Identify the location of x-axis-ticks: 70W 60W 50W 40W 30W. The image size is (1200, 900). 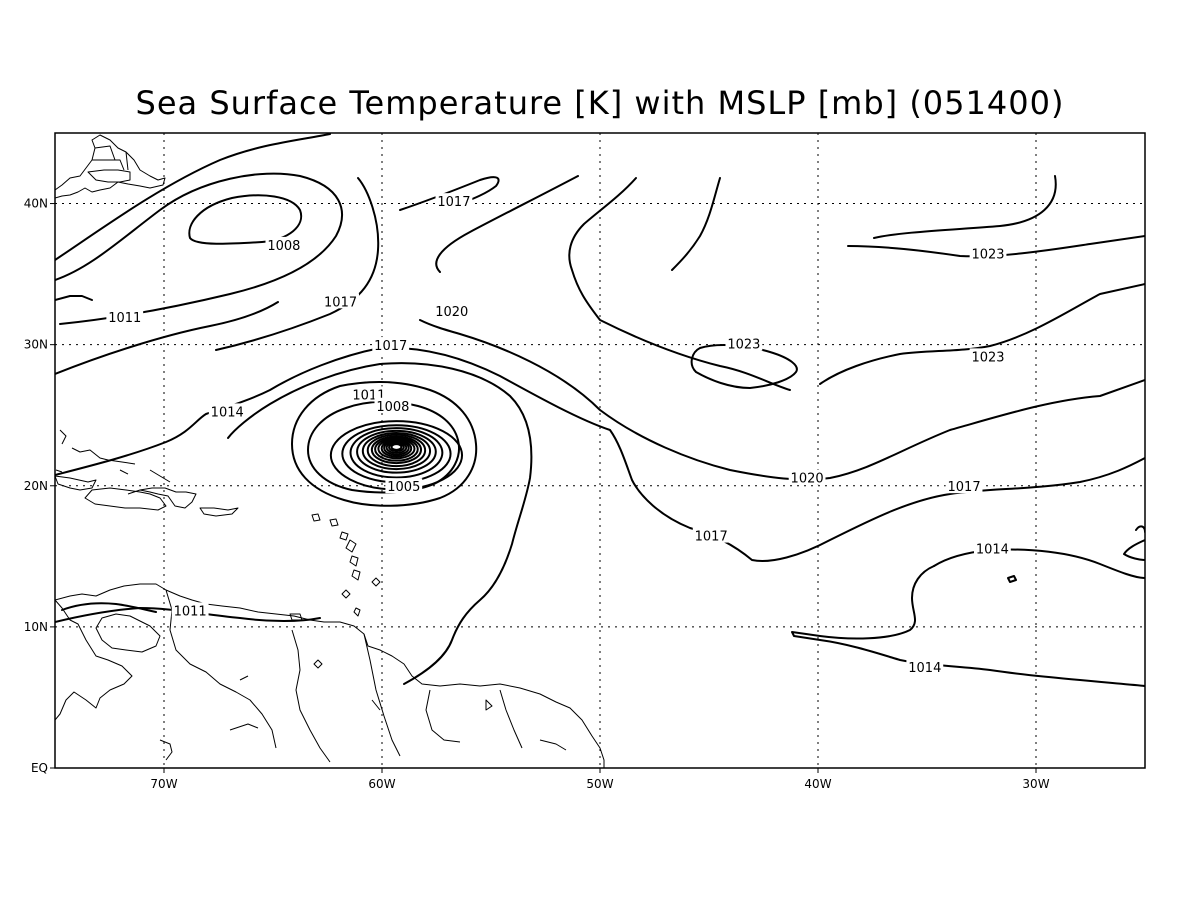
(600, 779).